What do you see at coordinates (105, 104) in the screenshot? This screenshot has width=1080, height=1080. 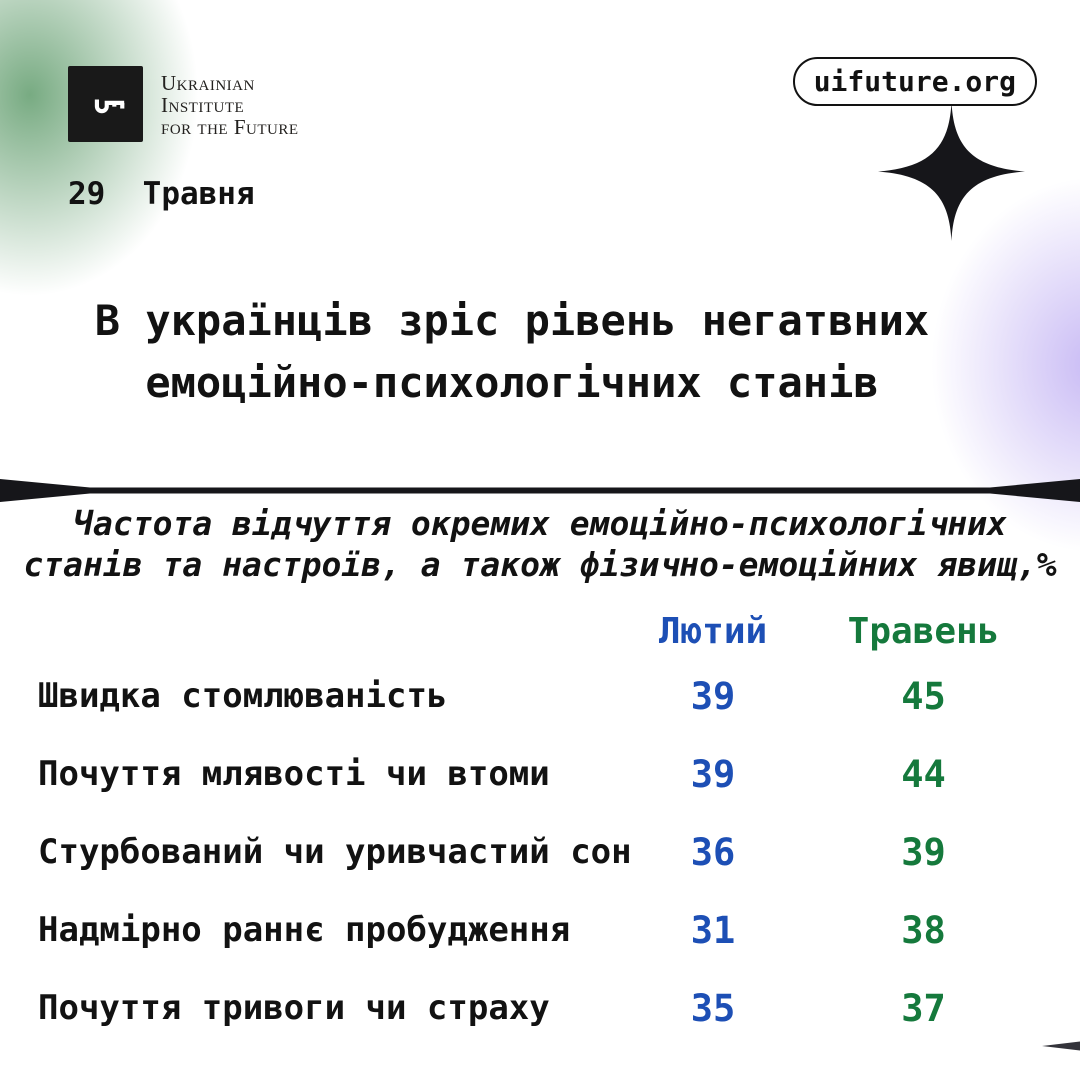 I see `key-logo-icon` at bounding box center [105, 104].